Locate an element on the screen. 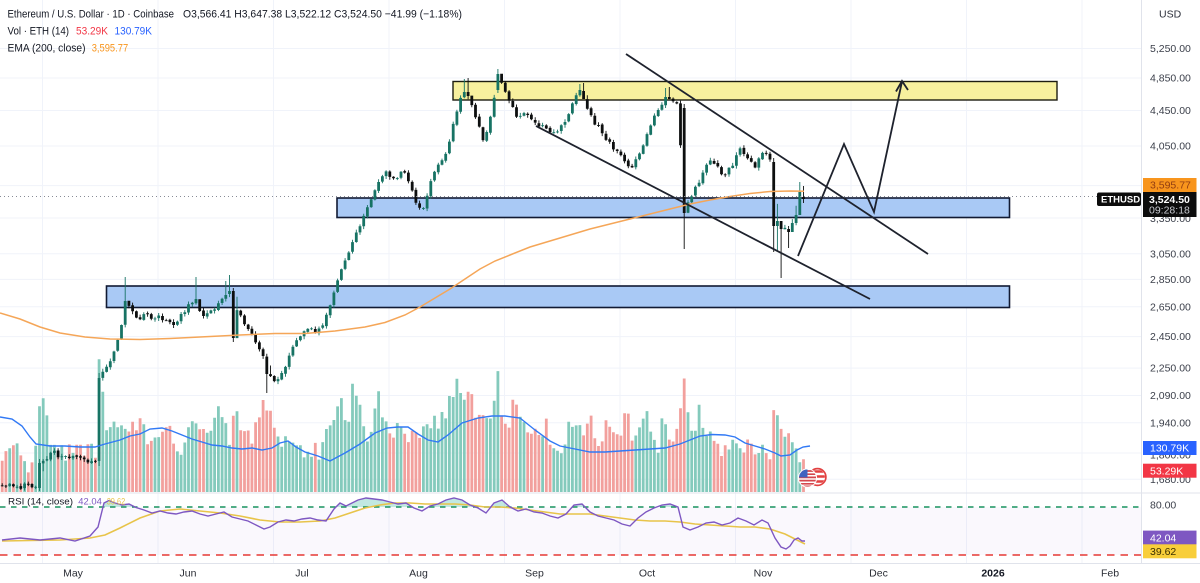 Image resolution: width=1200 pixels, height=583 pixels. svg-text: 2,850.00 is located at coordinates (1170, 280).